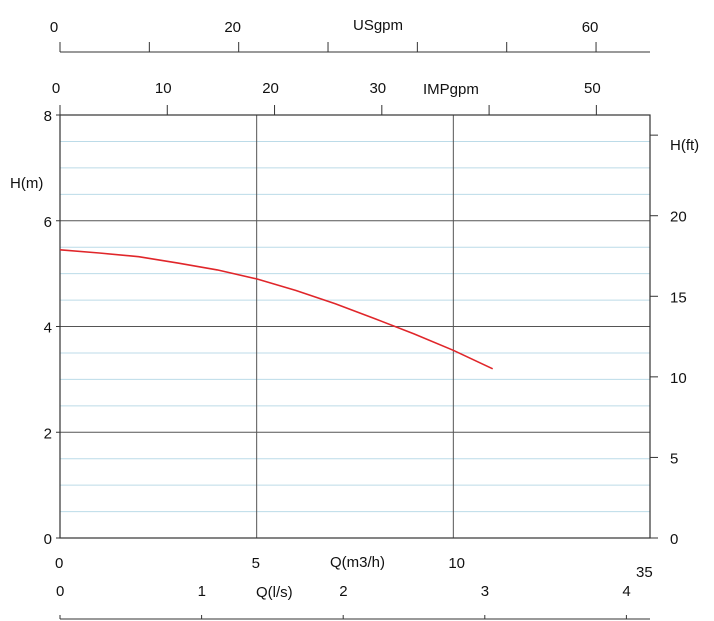 The height and width of the screenshot is (621, 714). Describe the element at coordinates (674, 539) in the screenshot. I see `y-right-tick-label: 0` at that location.